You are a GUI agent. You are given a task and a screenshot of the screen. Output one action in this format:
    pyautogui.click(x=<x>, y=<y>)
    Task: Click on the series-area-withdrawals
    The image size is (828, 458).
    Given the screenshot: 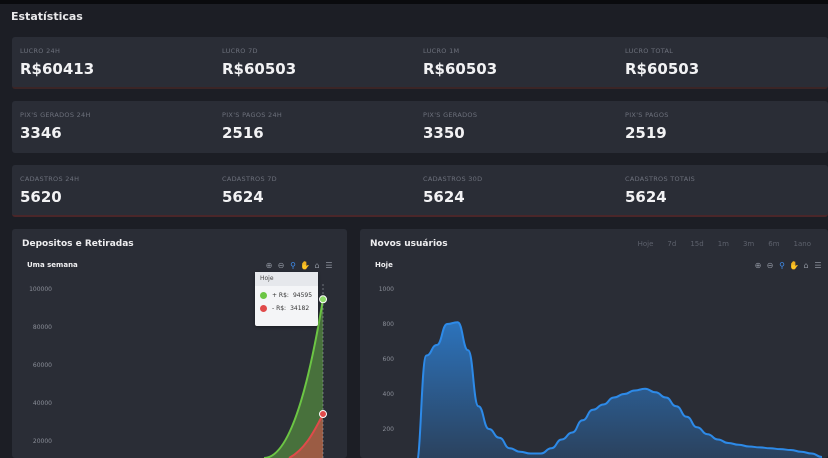 What is the action you would take?
    pyautogui.click(x=306, y=436)
    